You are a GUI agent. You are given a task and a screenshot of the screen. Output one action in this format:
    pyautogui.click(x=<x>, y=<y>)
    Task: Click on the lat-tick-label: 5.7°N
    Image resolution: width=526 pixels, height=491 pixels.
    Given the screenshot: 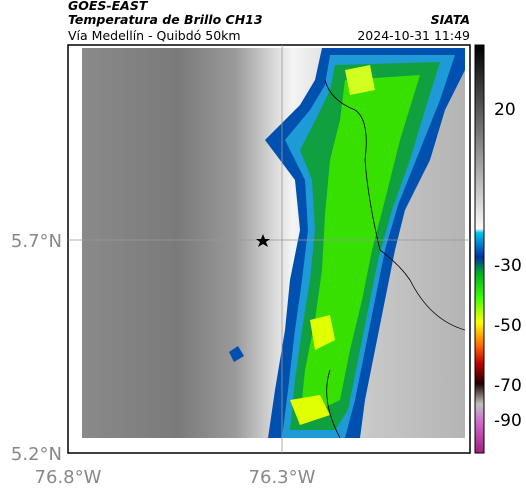 What is the action you would take?
    pyautogui.click(x=36, y=241)
    